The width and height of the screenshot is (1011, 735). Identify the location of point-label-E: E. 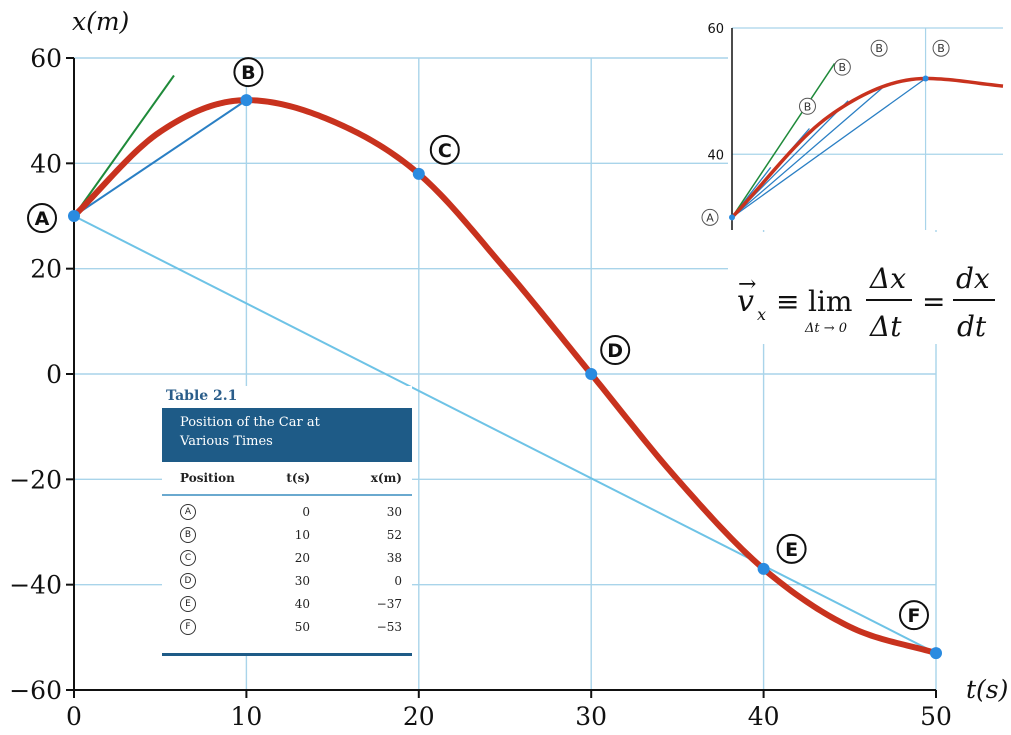
(791, 550).